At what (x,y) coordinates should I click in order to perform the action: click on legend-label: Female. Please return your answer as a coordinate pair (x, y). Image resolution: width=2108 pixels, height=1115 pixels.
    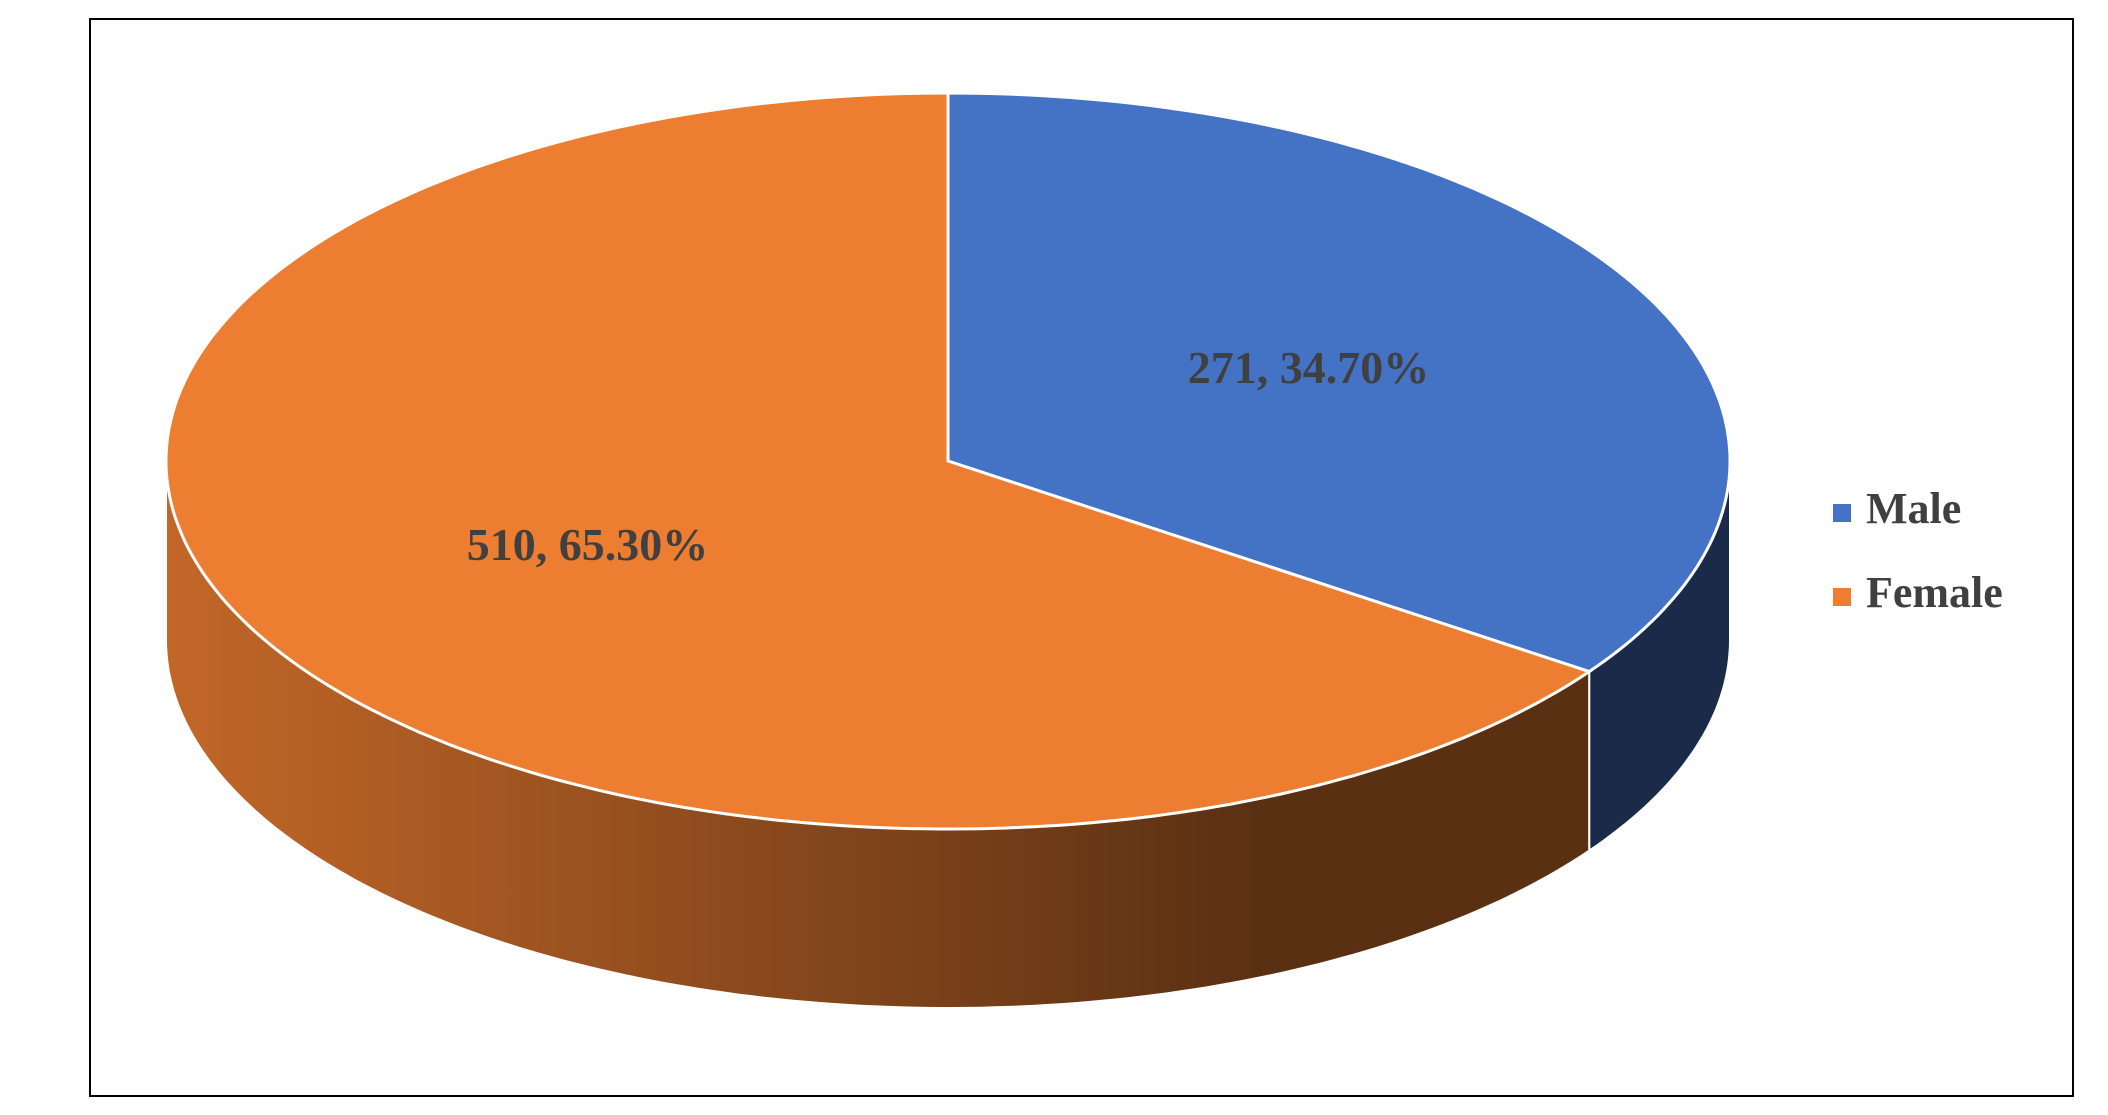
    Looking at the image, I should click on (1934, 592).